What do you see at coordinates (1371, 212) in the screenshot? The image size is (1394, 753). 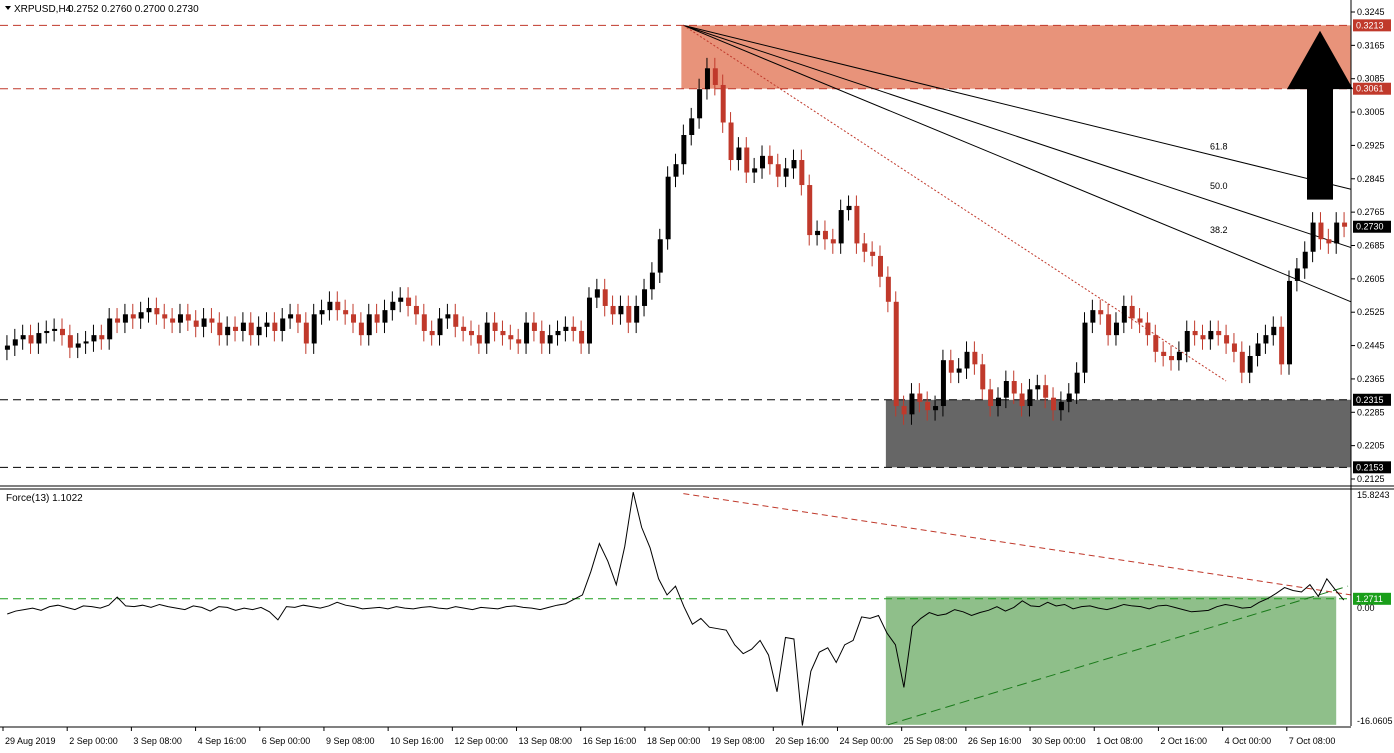 I see `price-tick-label: 0.2765` at bounding box center [1371, 212].